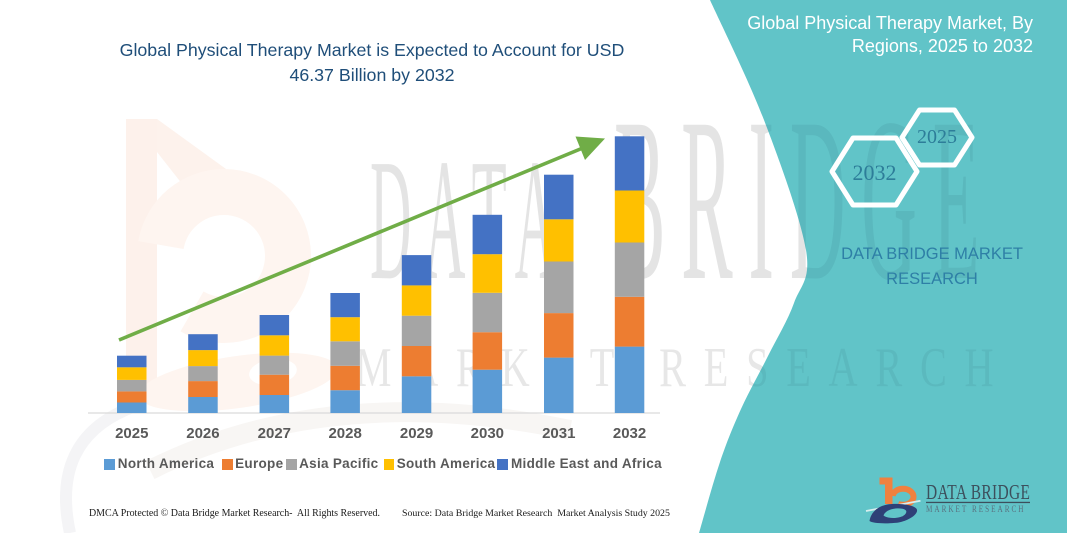  I want to click on svg-text: DATA BRIDGE, so click(978, 492).